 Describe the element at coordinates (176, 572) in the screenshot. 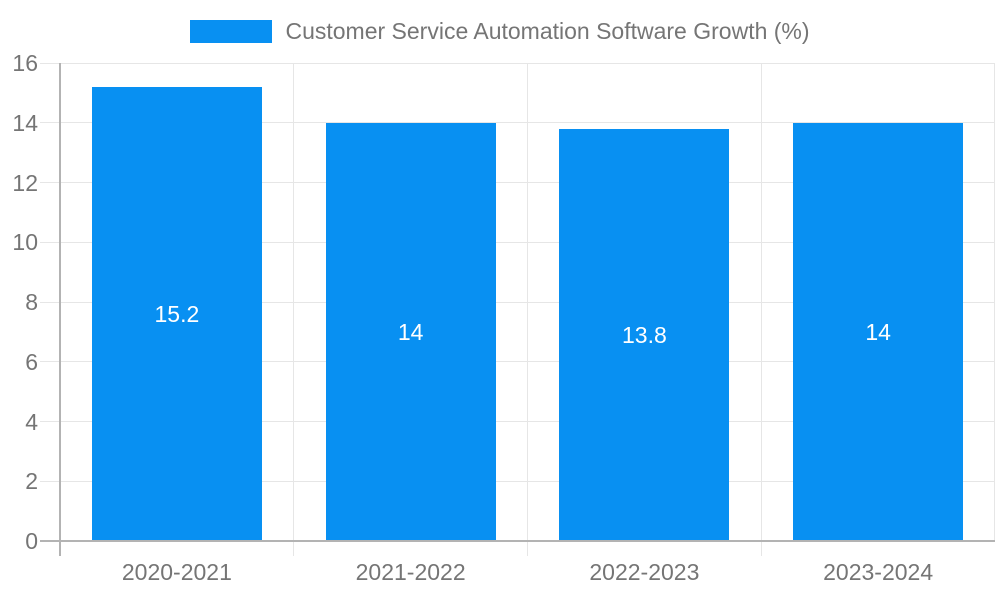

I see `x-tick-label: 2020-2021` at that location.